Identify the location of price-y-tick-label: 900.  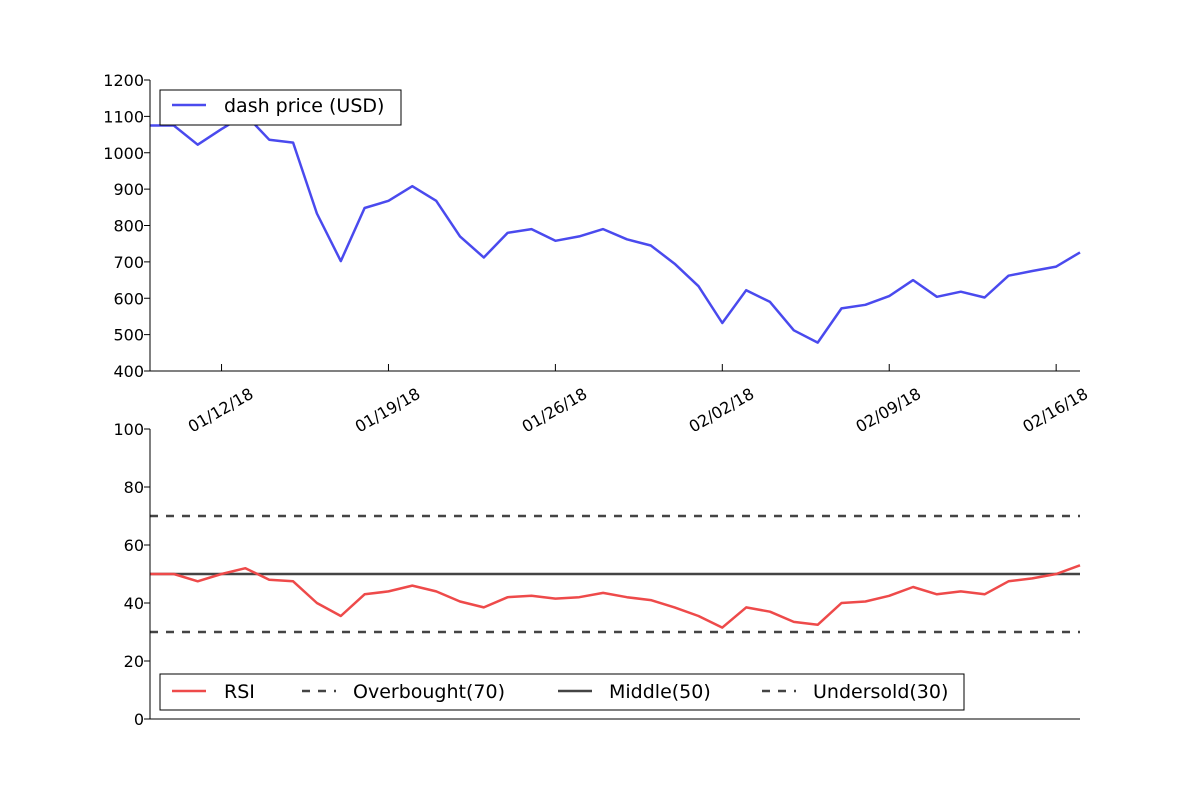
(128, 189).